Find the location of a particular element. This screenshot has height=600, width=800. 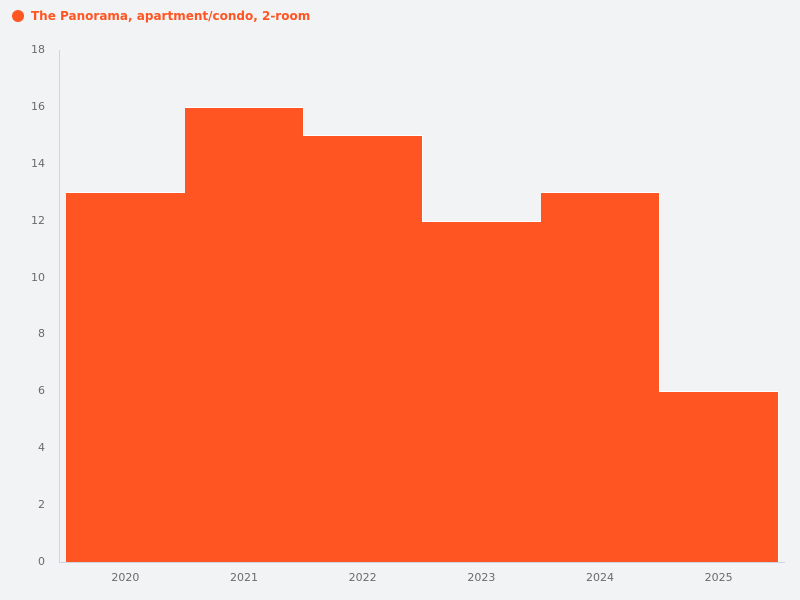

bar-2023 is located at coordinates (482, 391).